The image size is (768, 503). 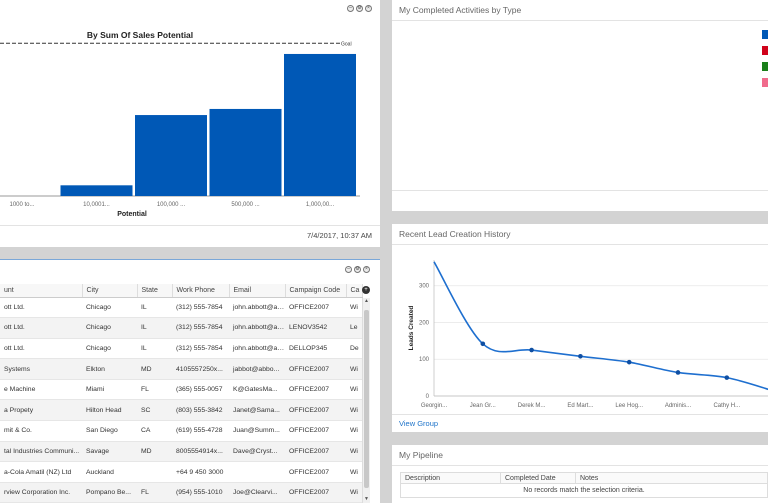 What do you see at coordinates (316, 291) in the screenshot?
I see `column-header: Campaign Code` at bounding box center [316, 291].